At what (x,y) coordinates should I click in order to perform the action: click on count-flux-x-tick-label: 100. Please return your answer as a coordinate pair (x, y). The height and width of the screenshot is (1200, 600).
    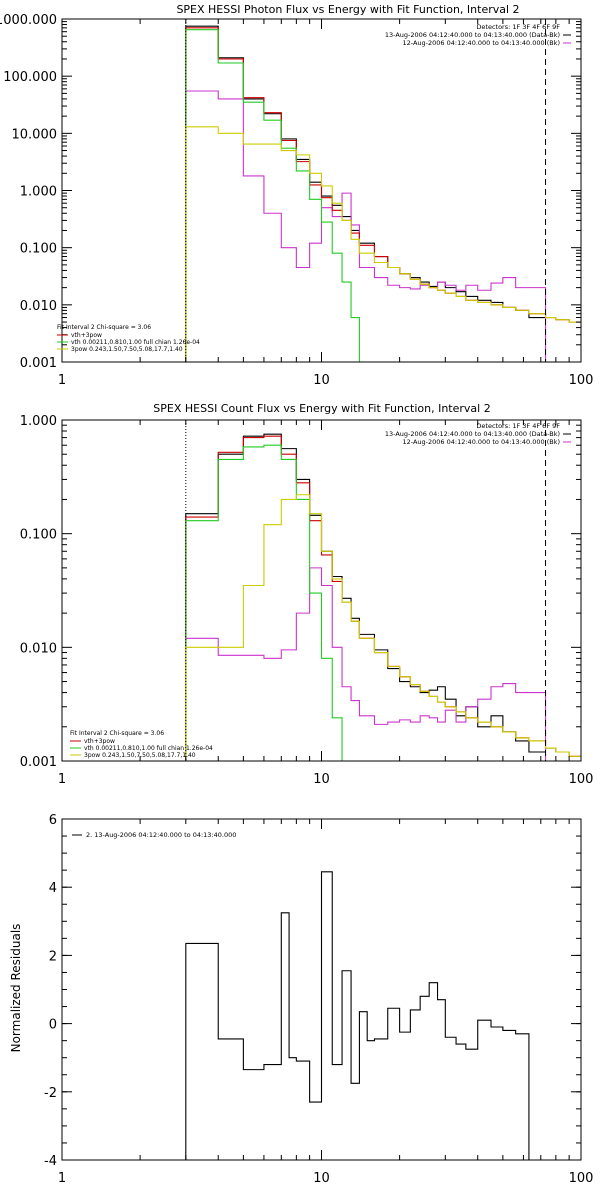
    Looking at the image, I should click on (581, 779).